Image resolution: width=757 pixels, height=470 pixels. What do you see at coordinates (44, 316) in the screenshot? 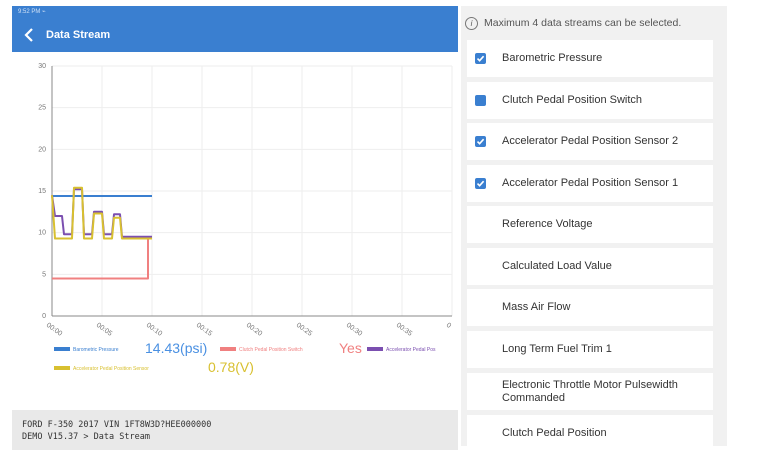
I see `y-tick-label: 0` at bounding box center [44, 316].